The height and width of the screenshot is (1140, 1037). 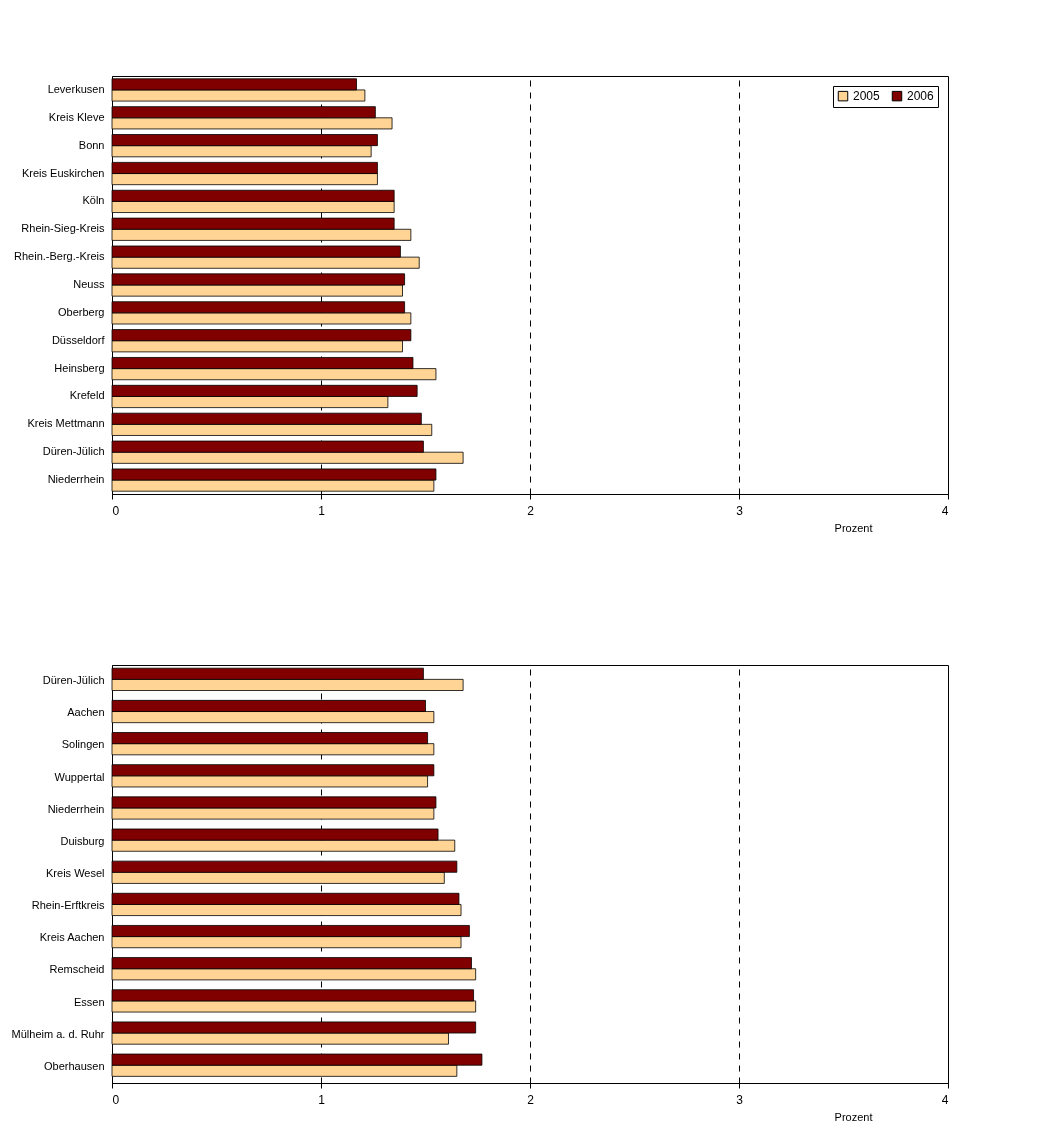 What do you see at coordinates (89, 1001) in the screenshot?
I see `y-tick-label: Essen` at bounding box center [89, 1001].